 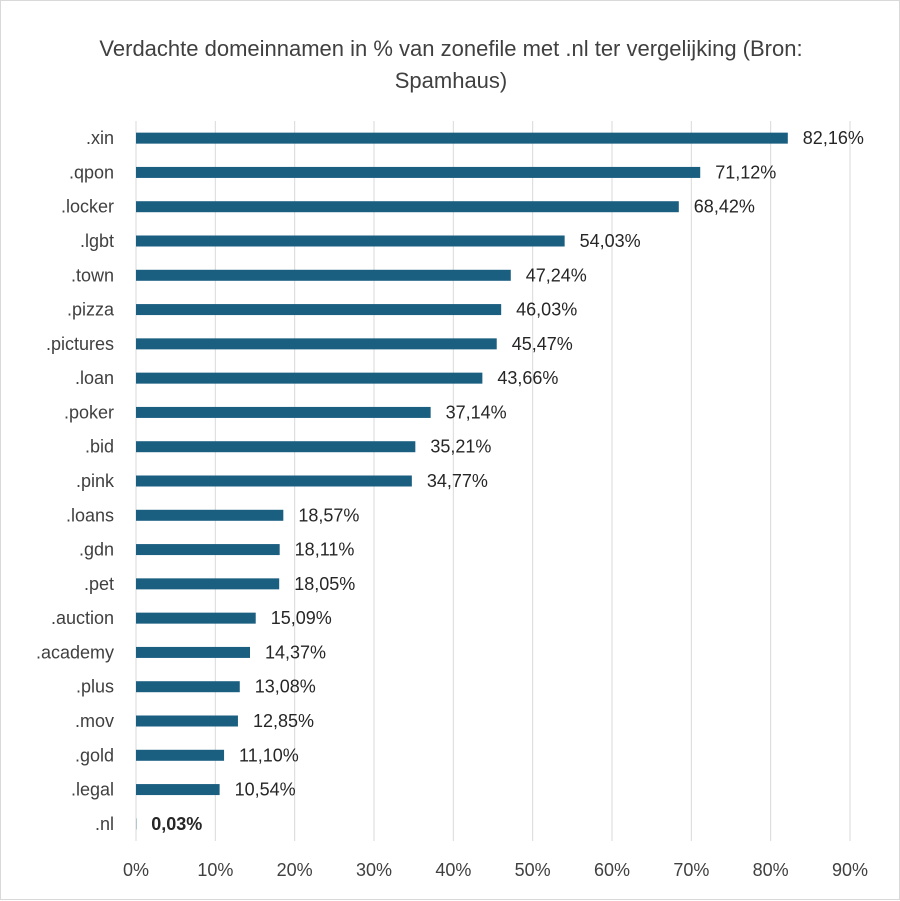 I want to click on category-label: .bid, so click(x=99, y=447).